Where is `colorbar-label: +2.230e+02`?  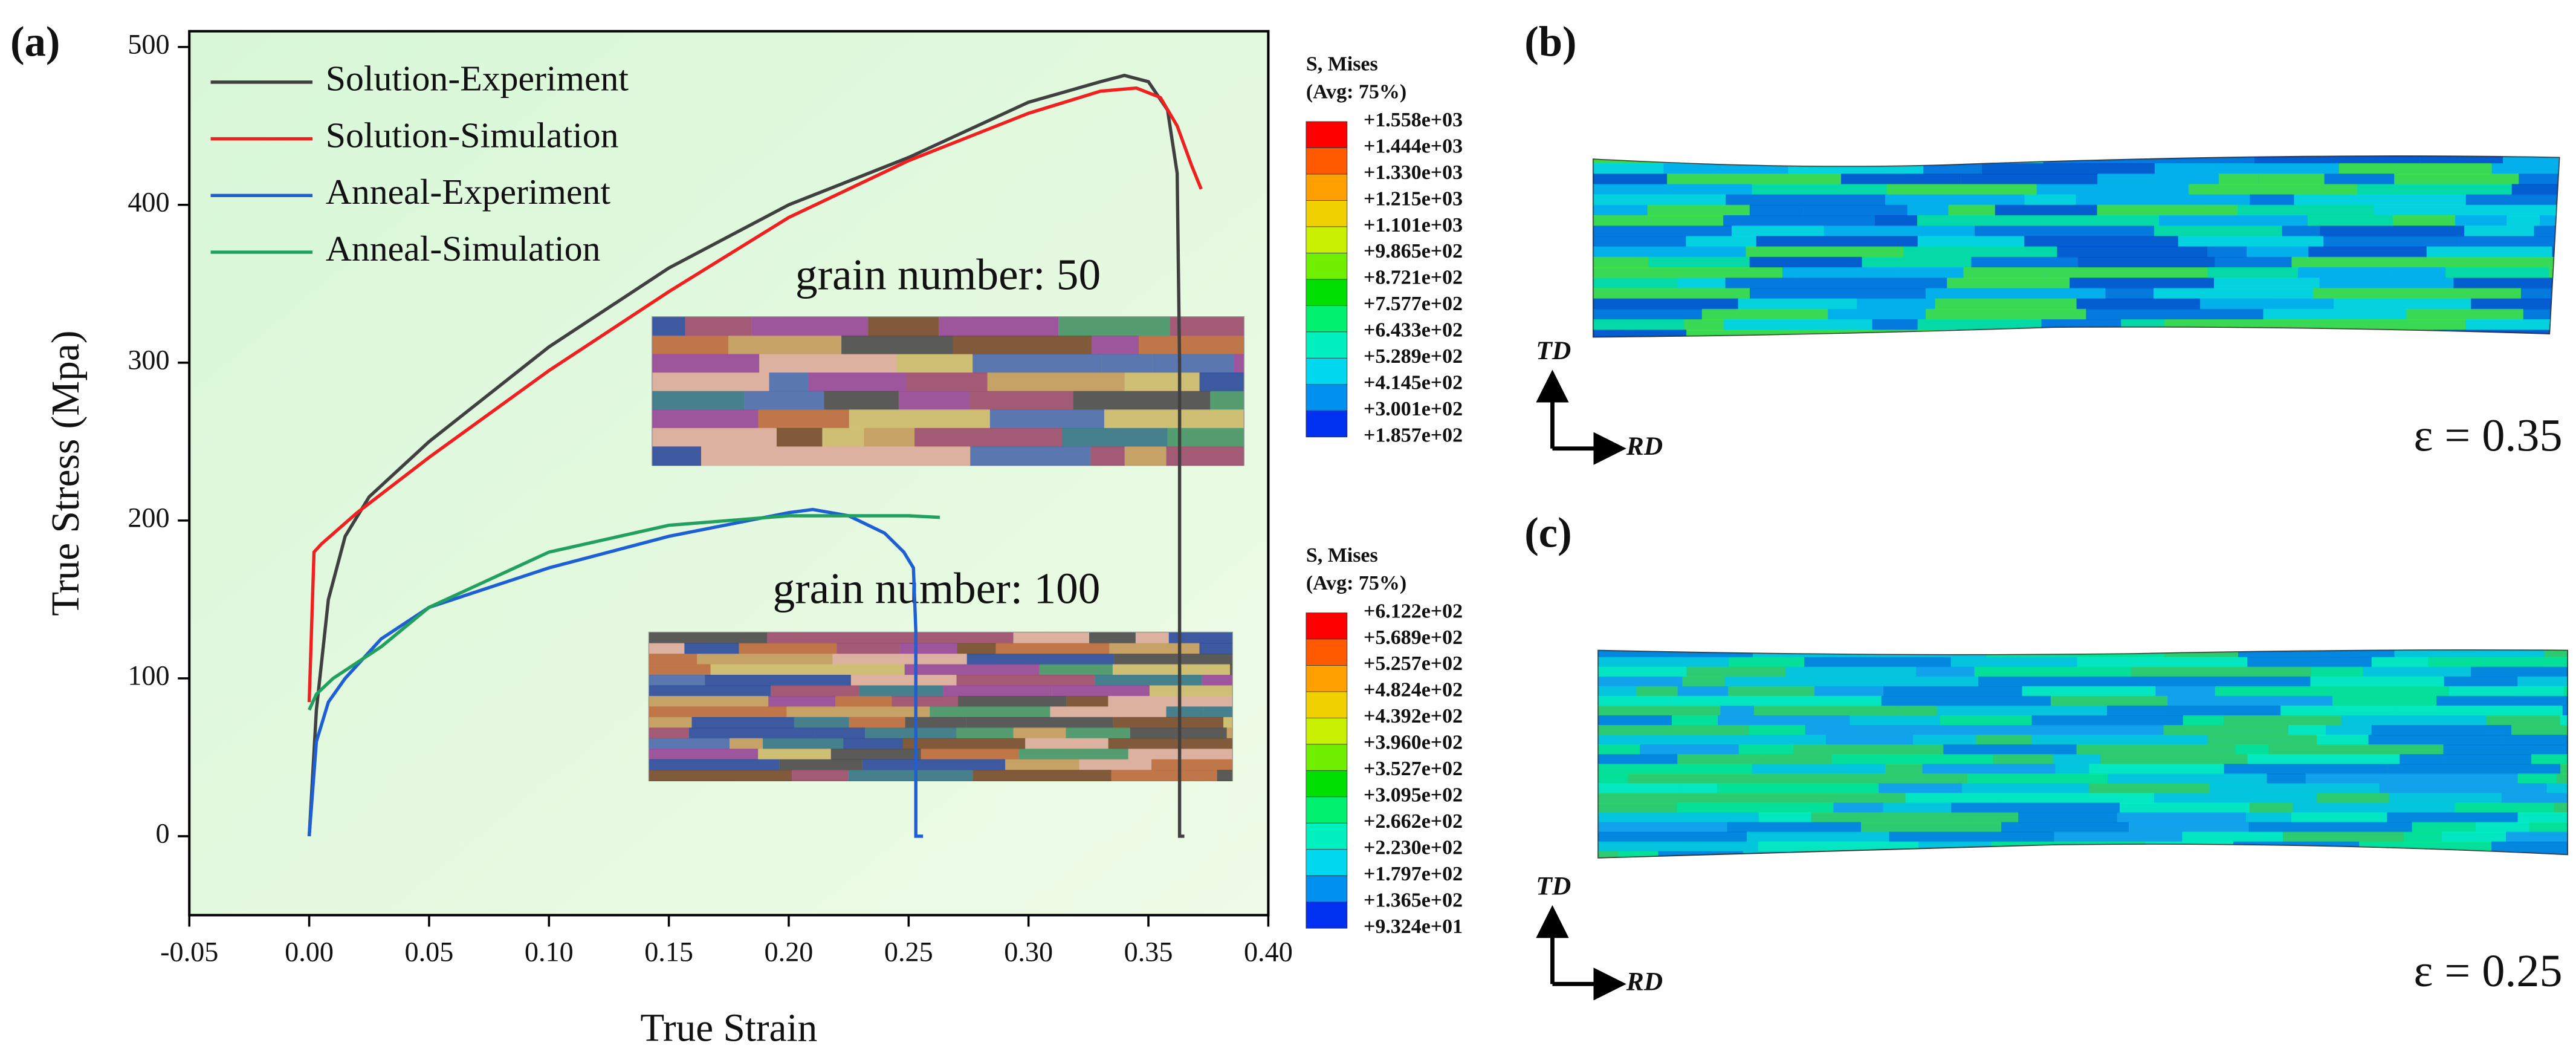
colorbar-label: +2.230e+02 is located at coordinates (1413, 848).